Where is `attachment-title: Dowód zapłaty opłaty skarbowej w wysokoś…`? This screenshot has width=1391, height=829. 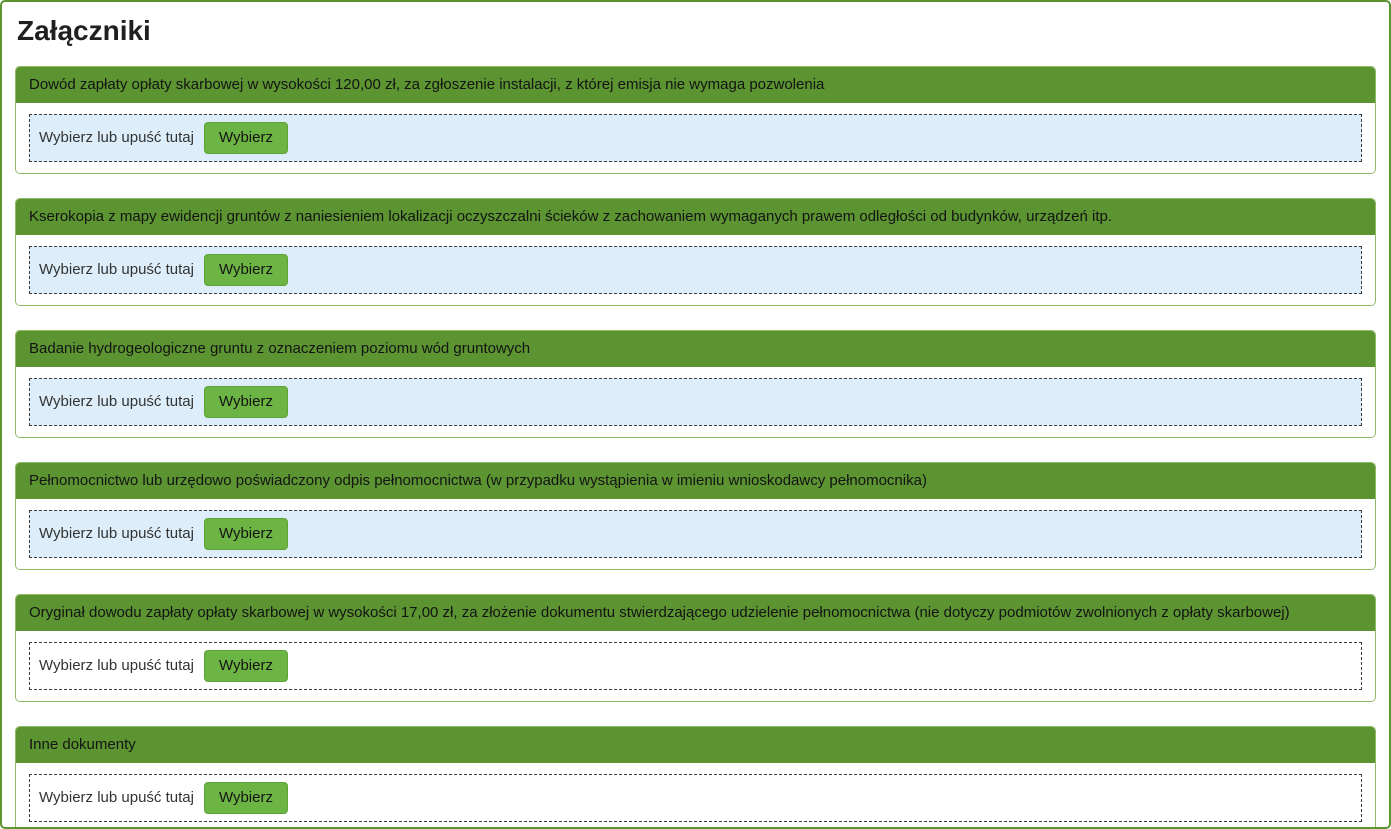
attachment-title: Dowód zapłaty opłaty skarbowej w wysokoś… is located at coordinates (427, 84).